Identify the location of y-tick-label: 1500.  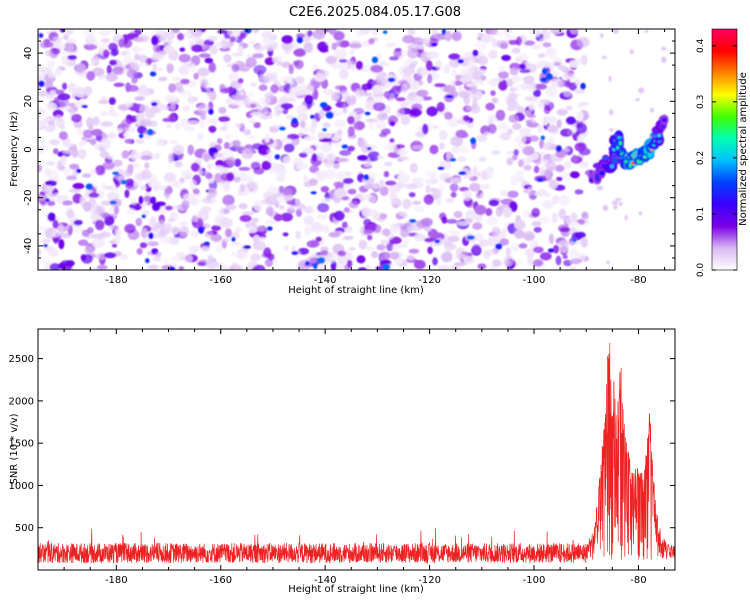
(21, 444).